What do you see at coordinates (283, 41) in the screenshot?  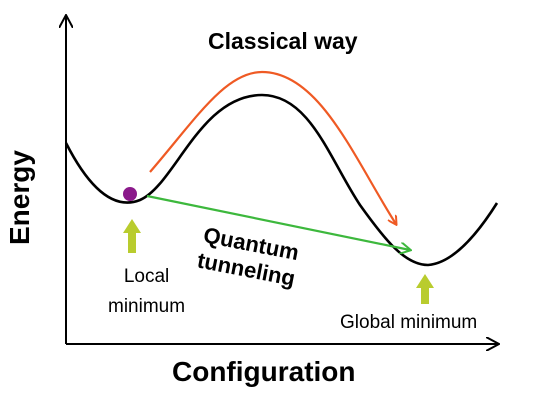 I see `classical-way-label: Classical way` at bounding box center [283, 41].